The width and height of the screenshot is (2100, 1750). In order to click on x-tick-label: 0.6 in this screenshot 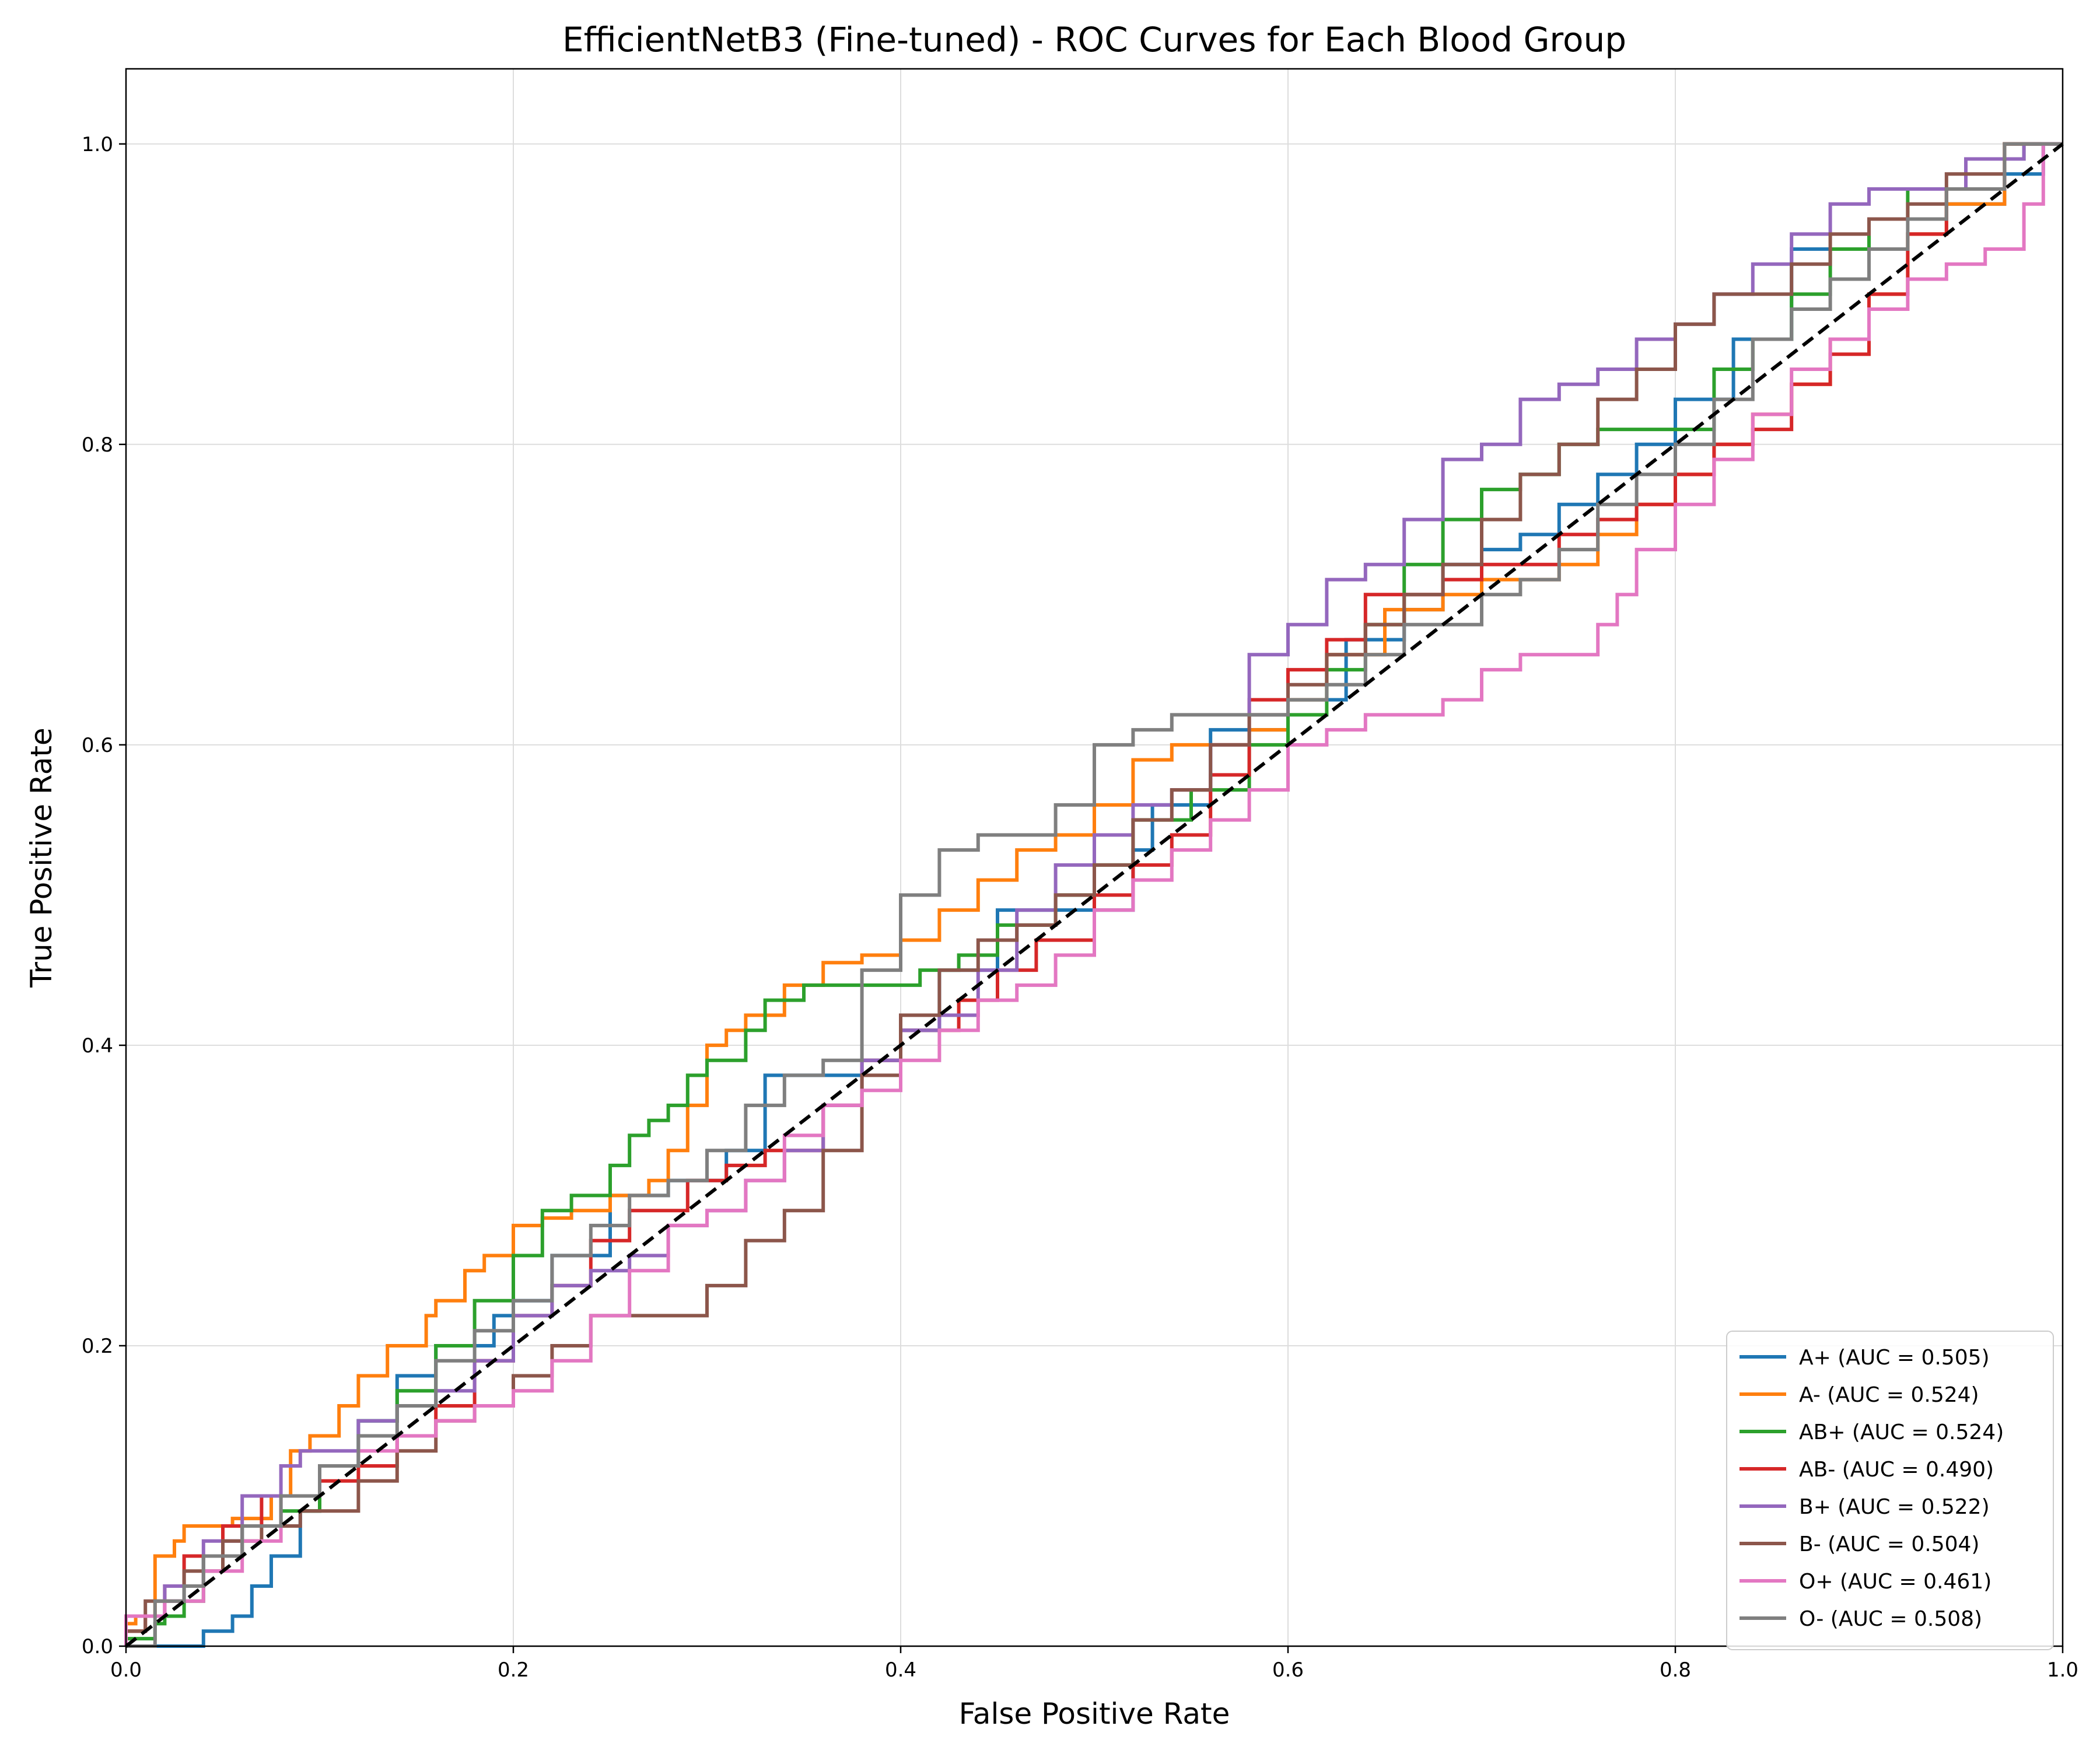, I will do `click(1288, 1670)`.